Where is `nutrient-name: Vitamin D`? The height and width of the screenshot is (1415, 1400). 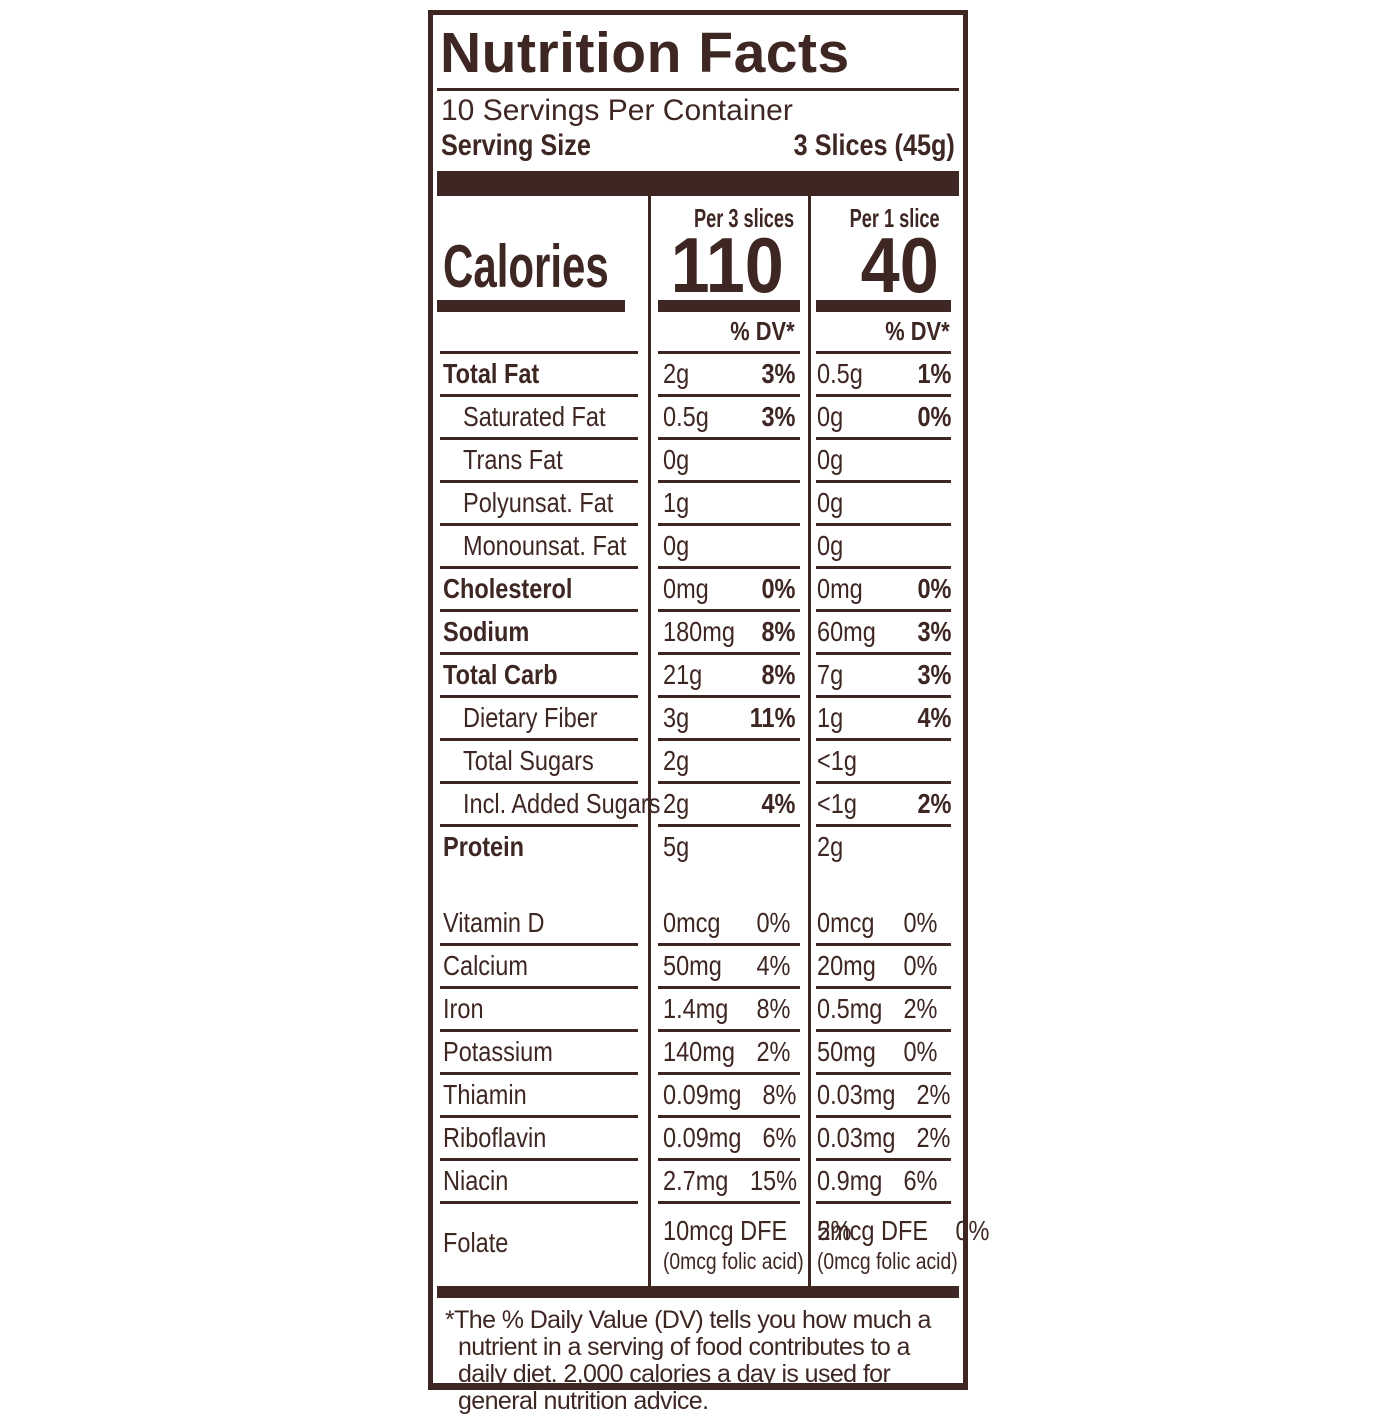 nutrient-name: Vitamin D is located at coordinates (494, 922).